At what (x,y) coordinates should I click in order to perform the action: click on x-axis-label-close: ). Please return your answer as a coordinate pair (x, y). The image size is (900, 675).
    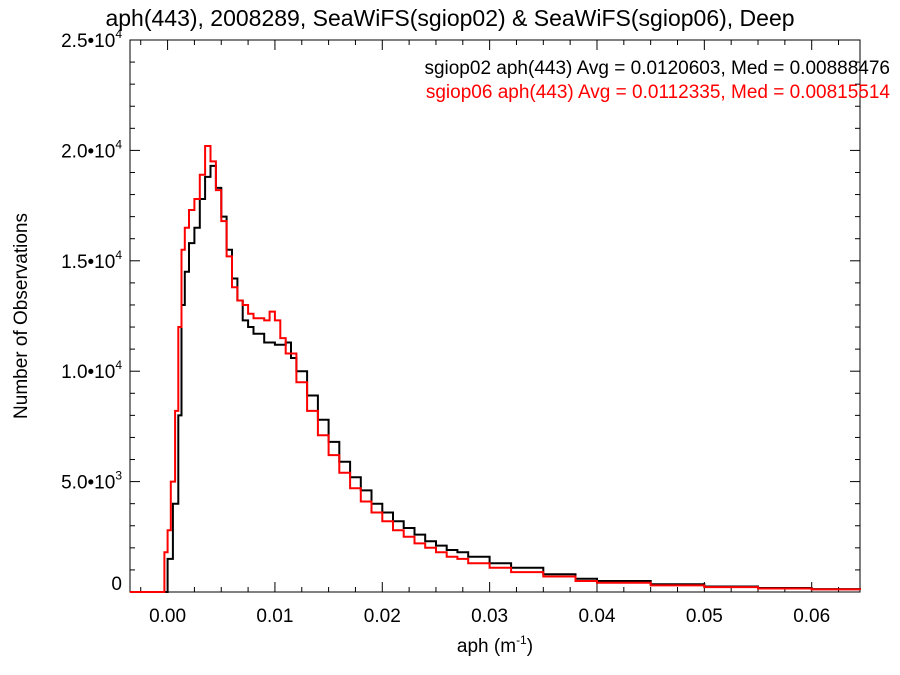
    Looking at the image, I should click on (530, 646).